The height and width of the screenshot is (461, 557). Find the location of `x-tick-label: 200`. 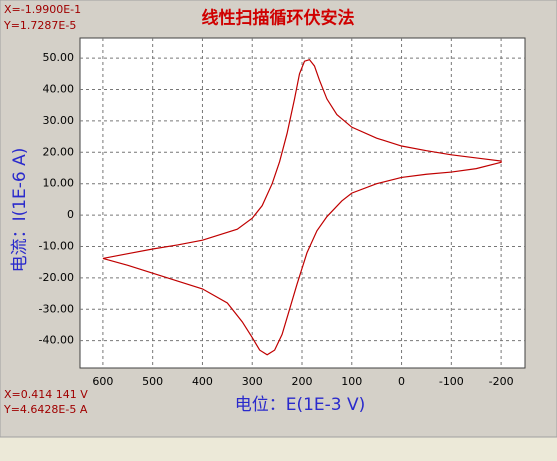

x-tick-label: 200 is located at coordinates (302, 381).